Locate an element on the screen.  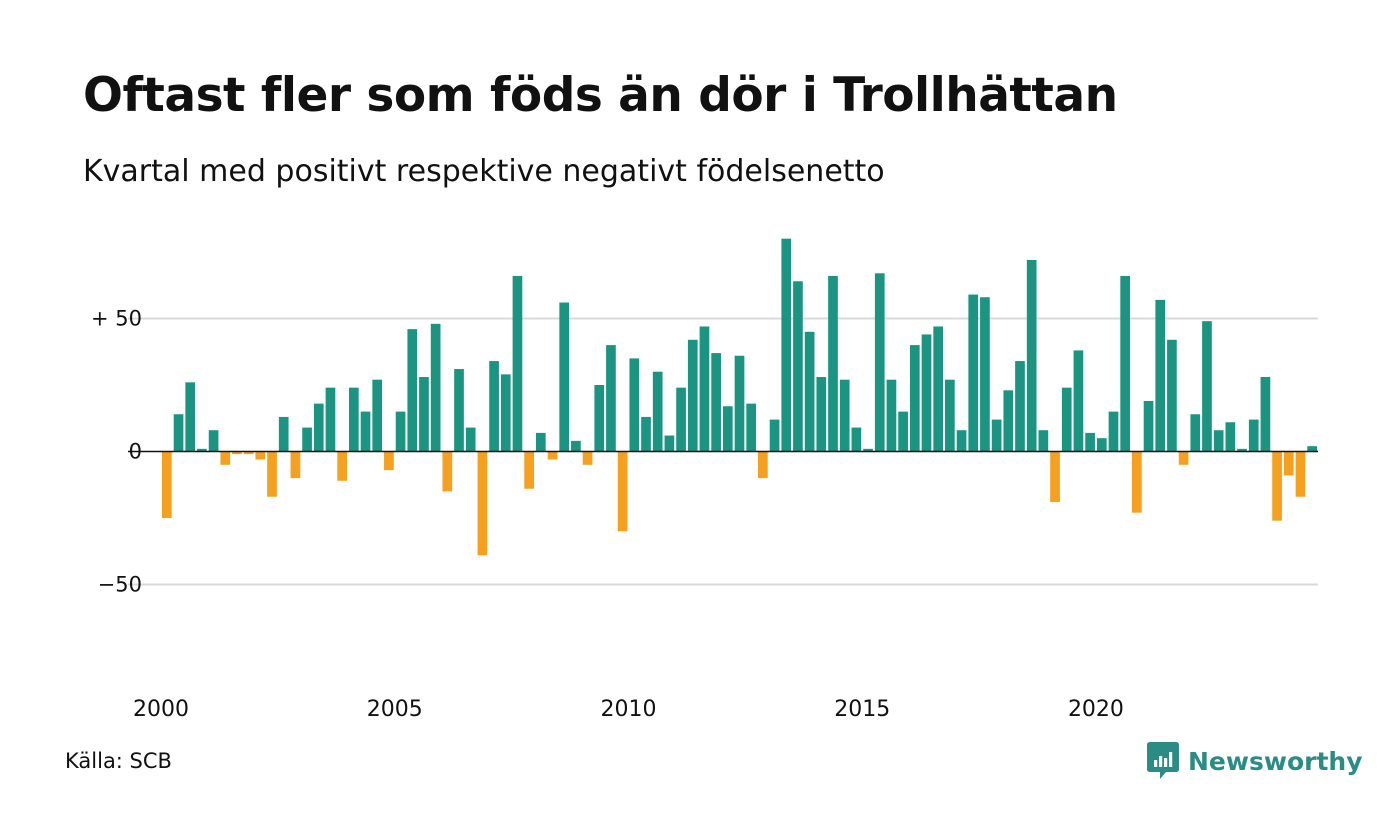
bar: 2013 Q1: 12 is located at coordinates (774, 435).